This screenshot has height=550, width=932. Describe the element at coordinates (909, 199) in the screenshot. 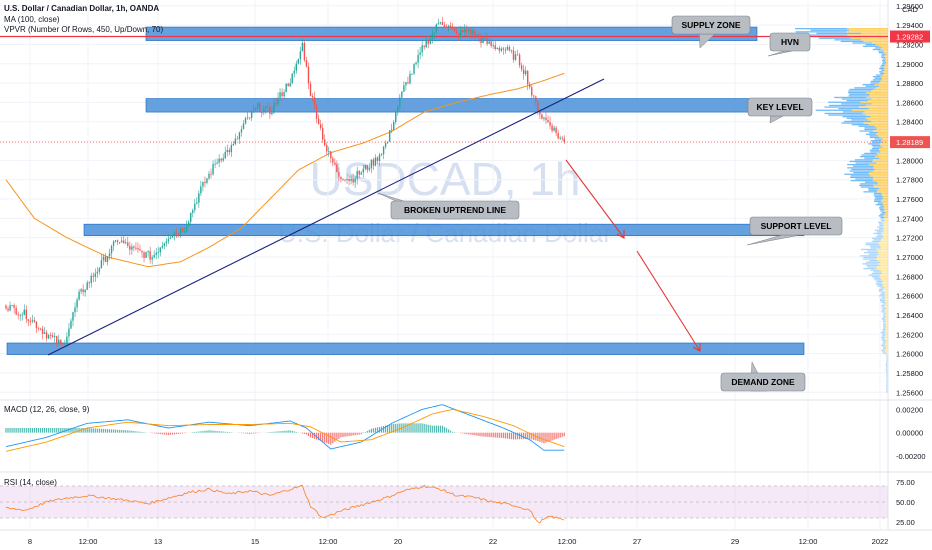

I see `price-tick-label: 1.27600` at that location.